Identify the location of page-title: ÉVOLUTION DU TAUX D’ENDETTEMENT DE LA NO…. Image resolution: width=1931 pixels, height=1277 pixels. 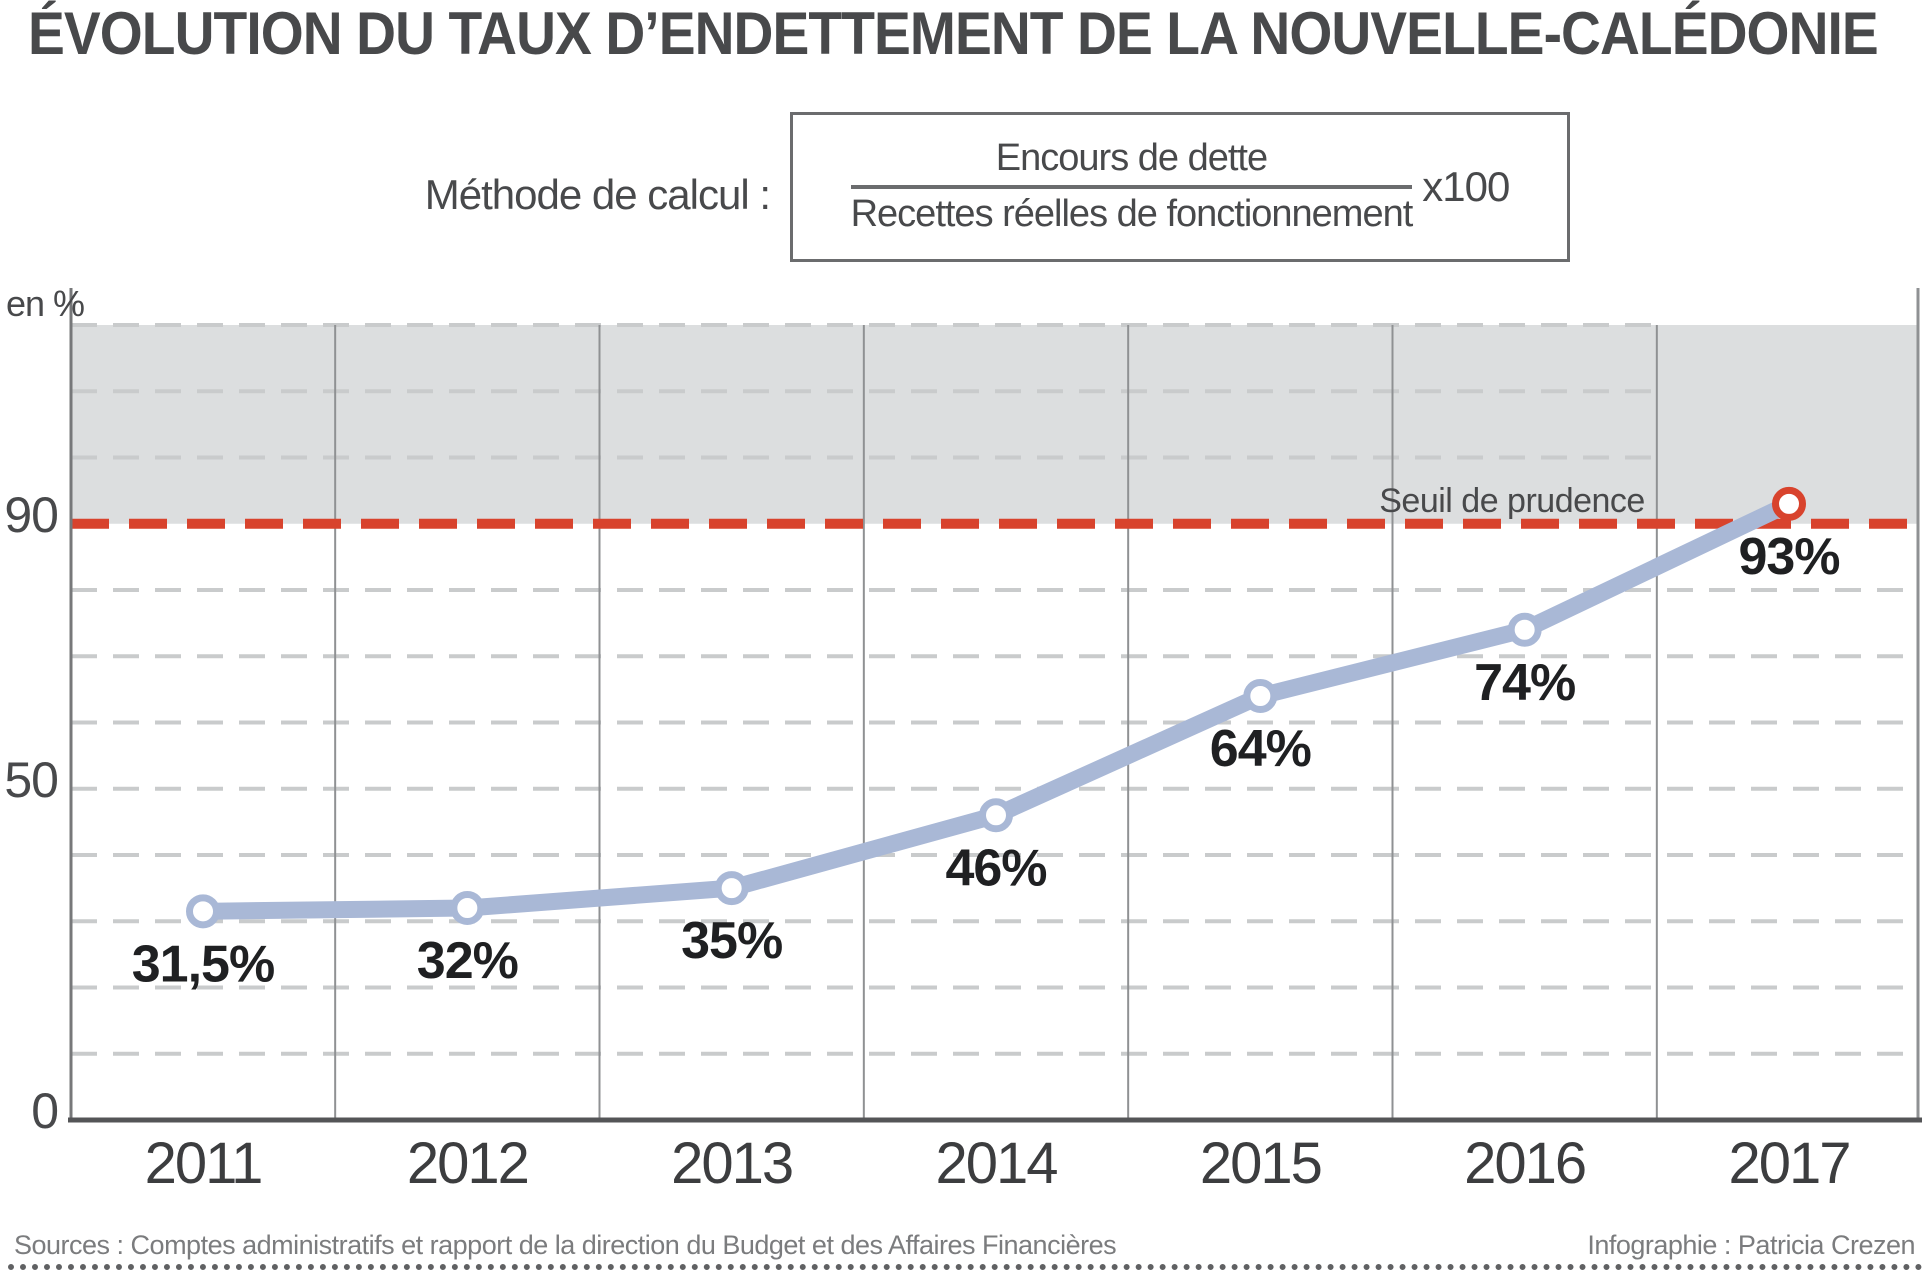
(953, 33).